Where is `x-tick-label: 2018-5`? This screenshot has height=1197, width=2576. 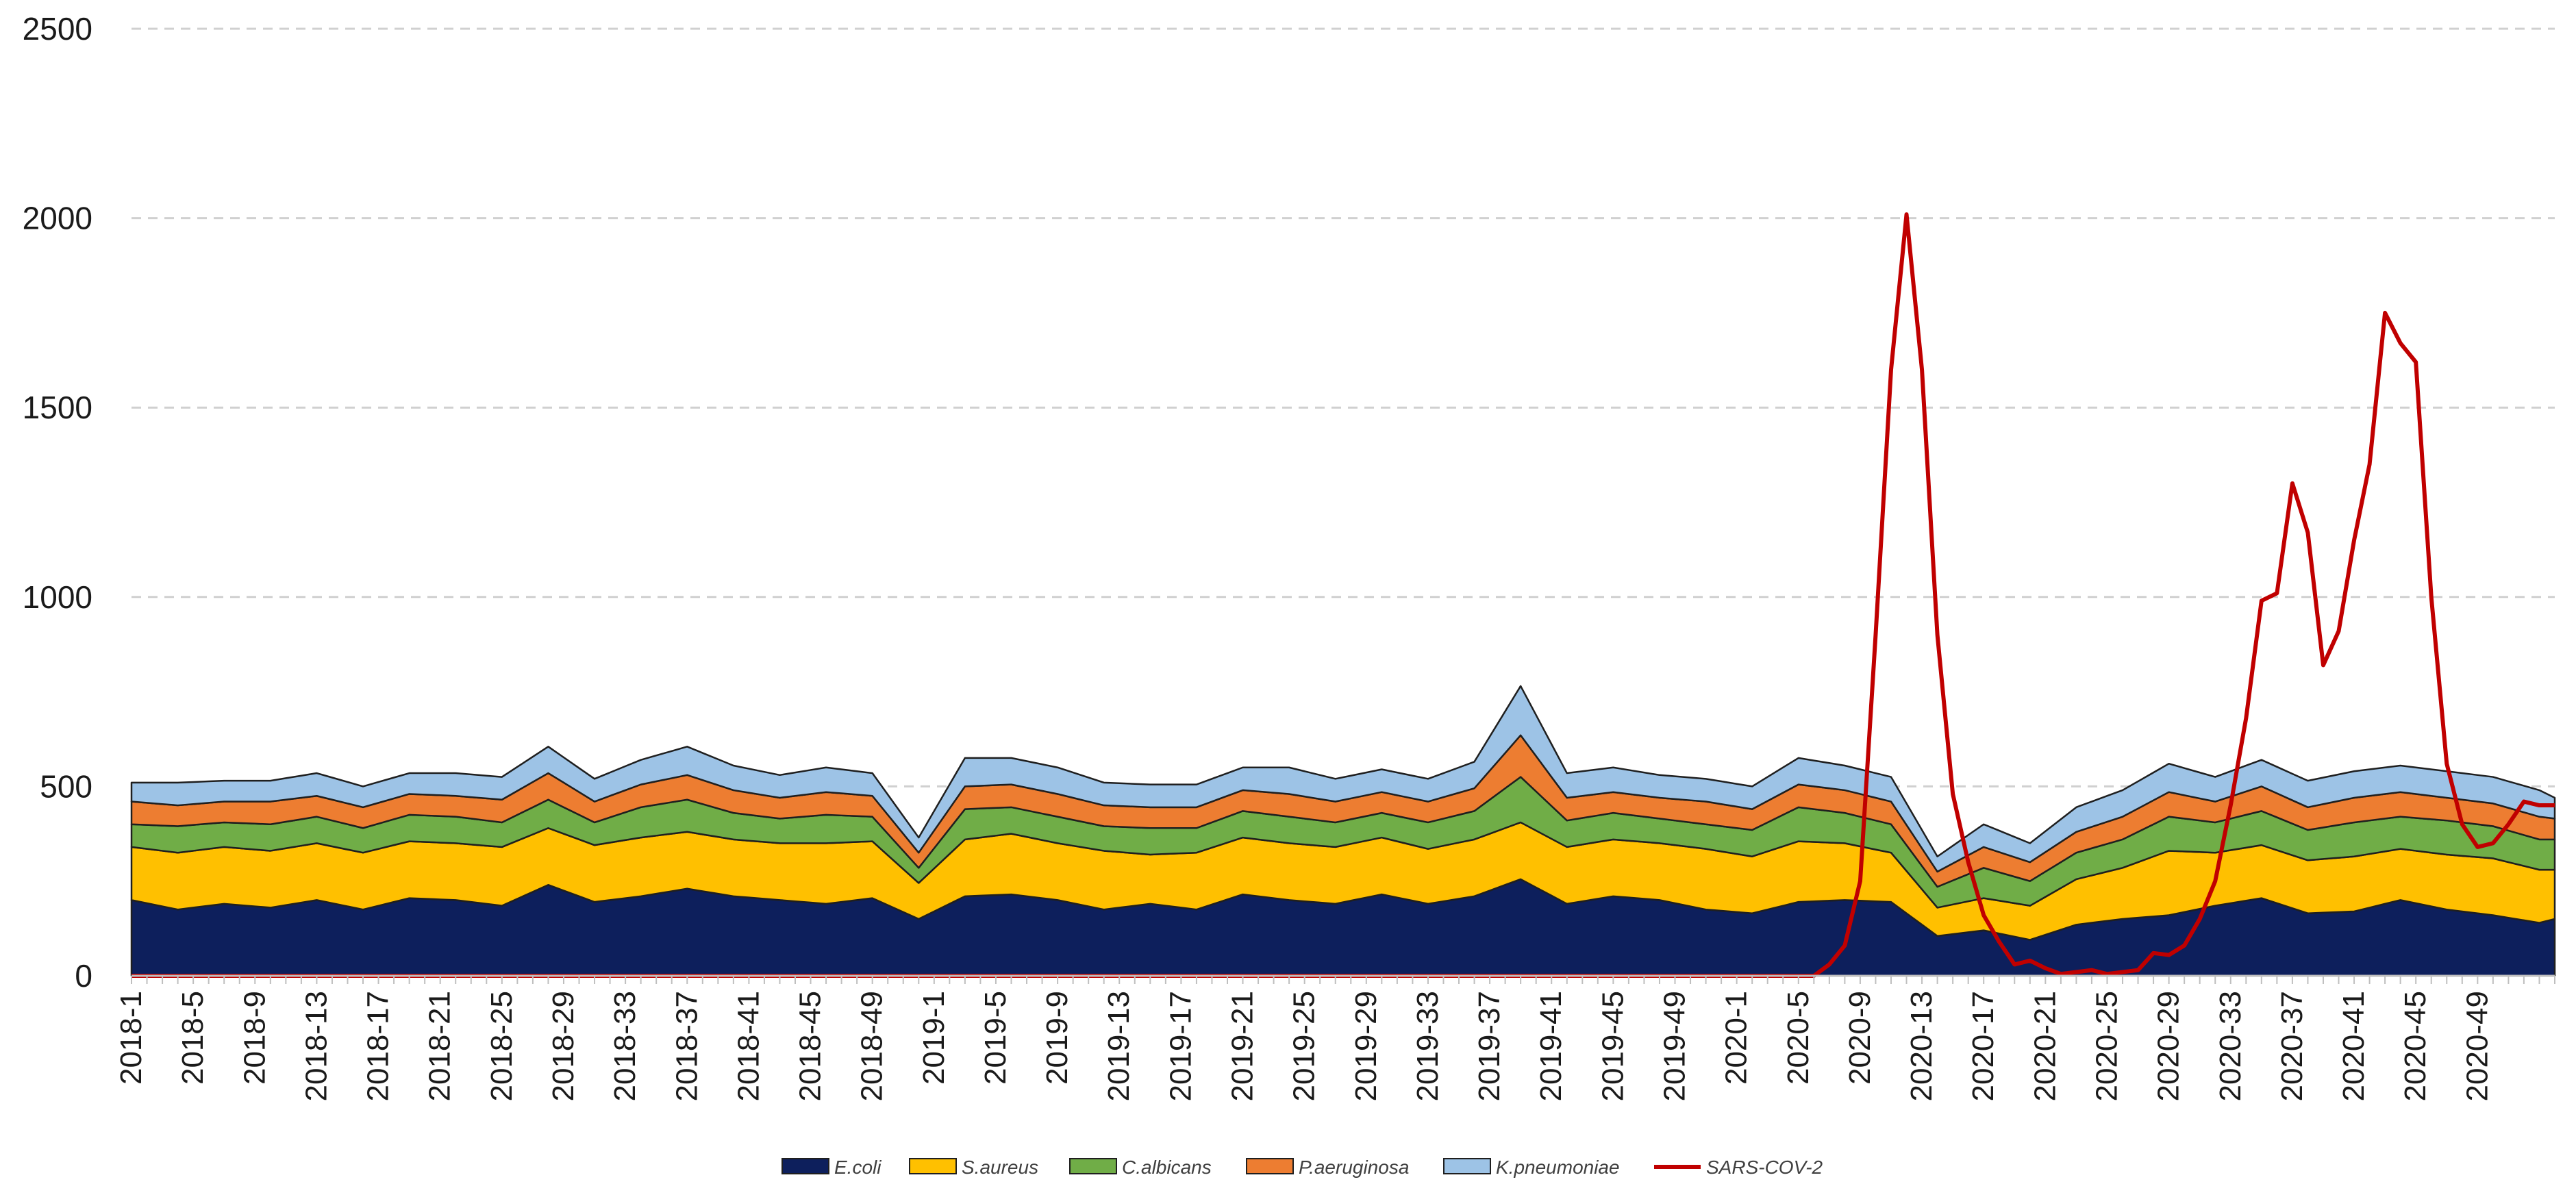 x-tick-label: 2018-5 is located at coordinates (193, 1038).